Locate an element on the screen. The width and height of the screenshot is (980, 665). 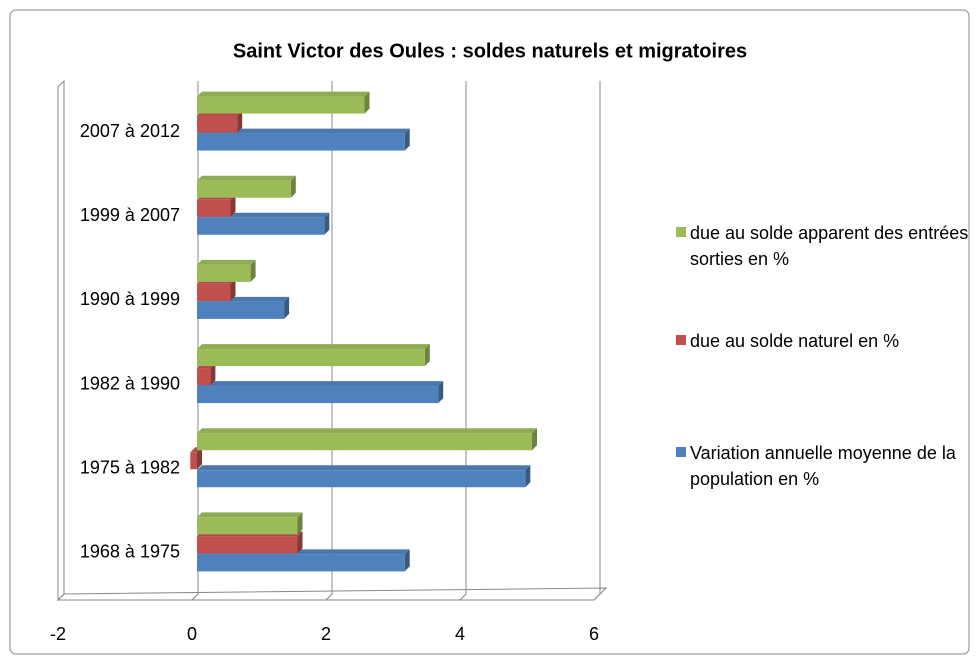
y-tick-label: 2007 à 2012 is located at coordinates (130, 131).